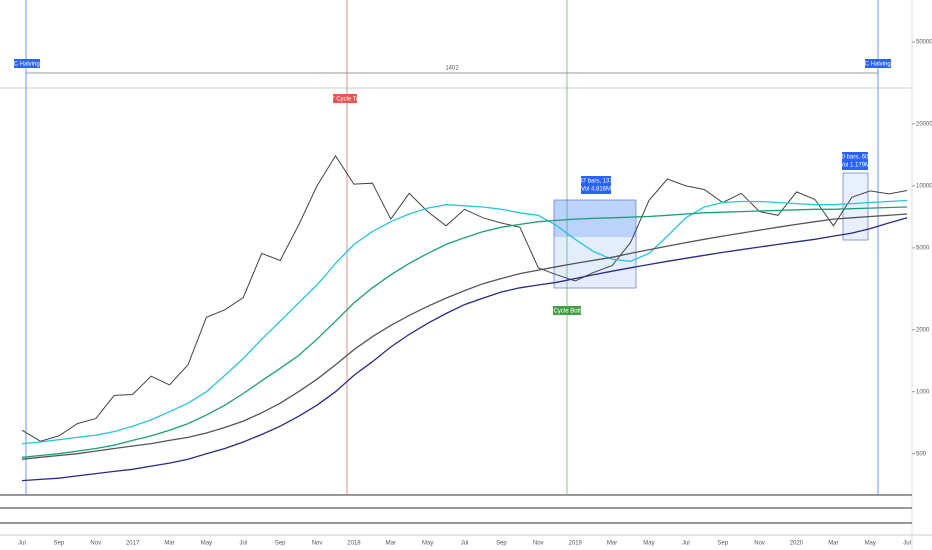 This screenshot has width=932, height=550. I want to click on annotation: 4Y Cycle Top, so click(345, 100).